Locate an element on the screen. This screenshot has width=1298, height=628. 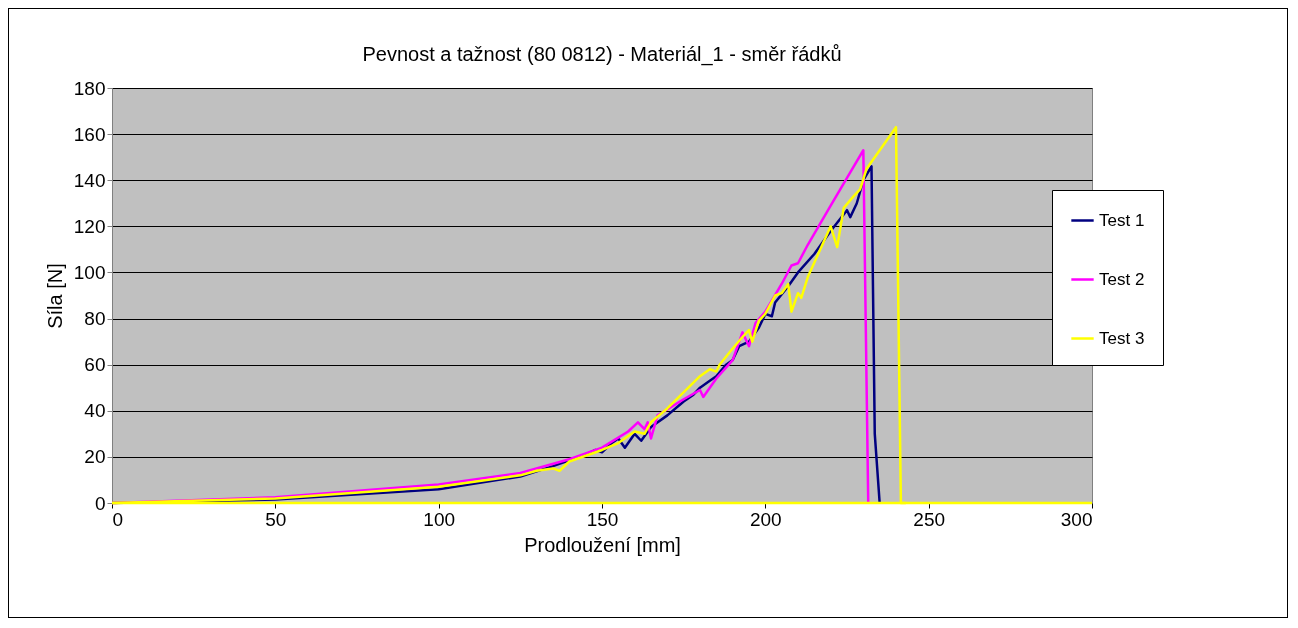
x-axis-title: Prodloužení [mm] is located at coordinates (602, 544).